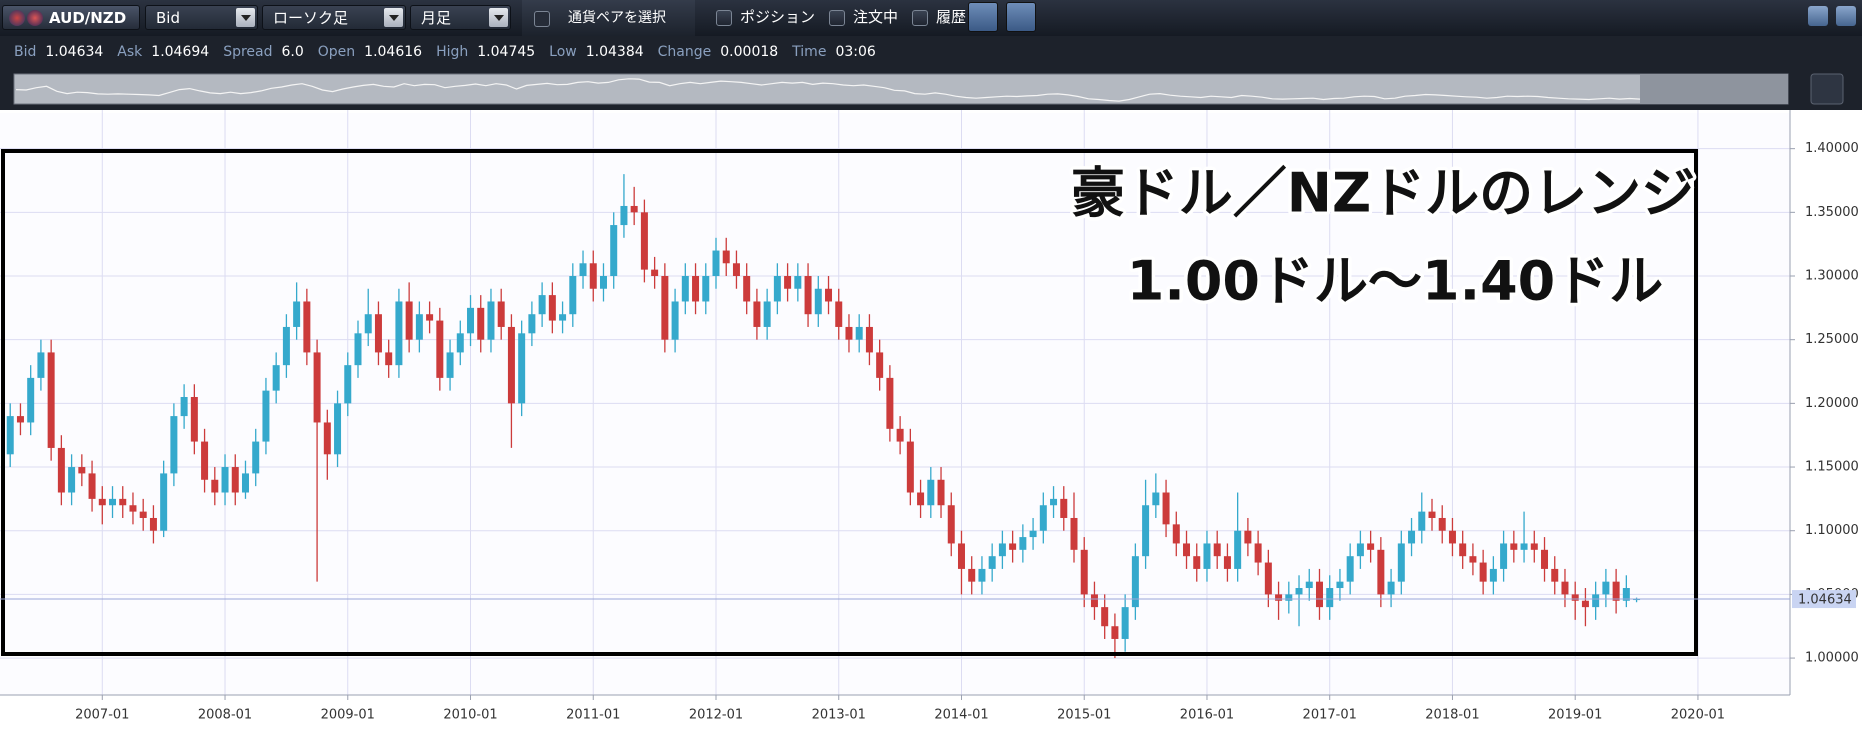  What do you see at coordinates (684, 52) in the screenshot?
I see `quote-label: Change` at bounding box center [684, 52].